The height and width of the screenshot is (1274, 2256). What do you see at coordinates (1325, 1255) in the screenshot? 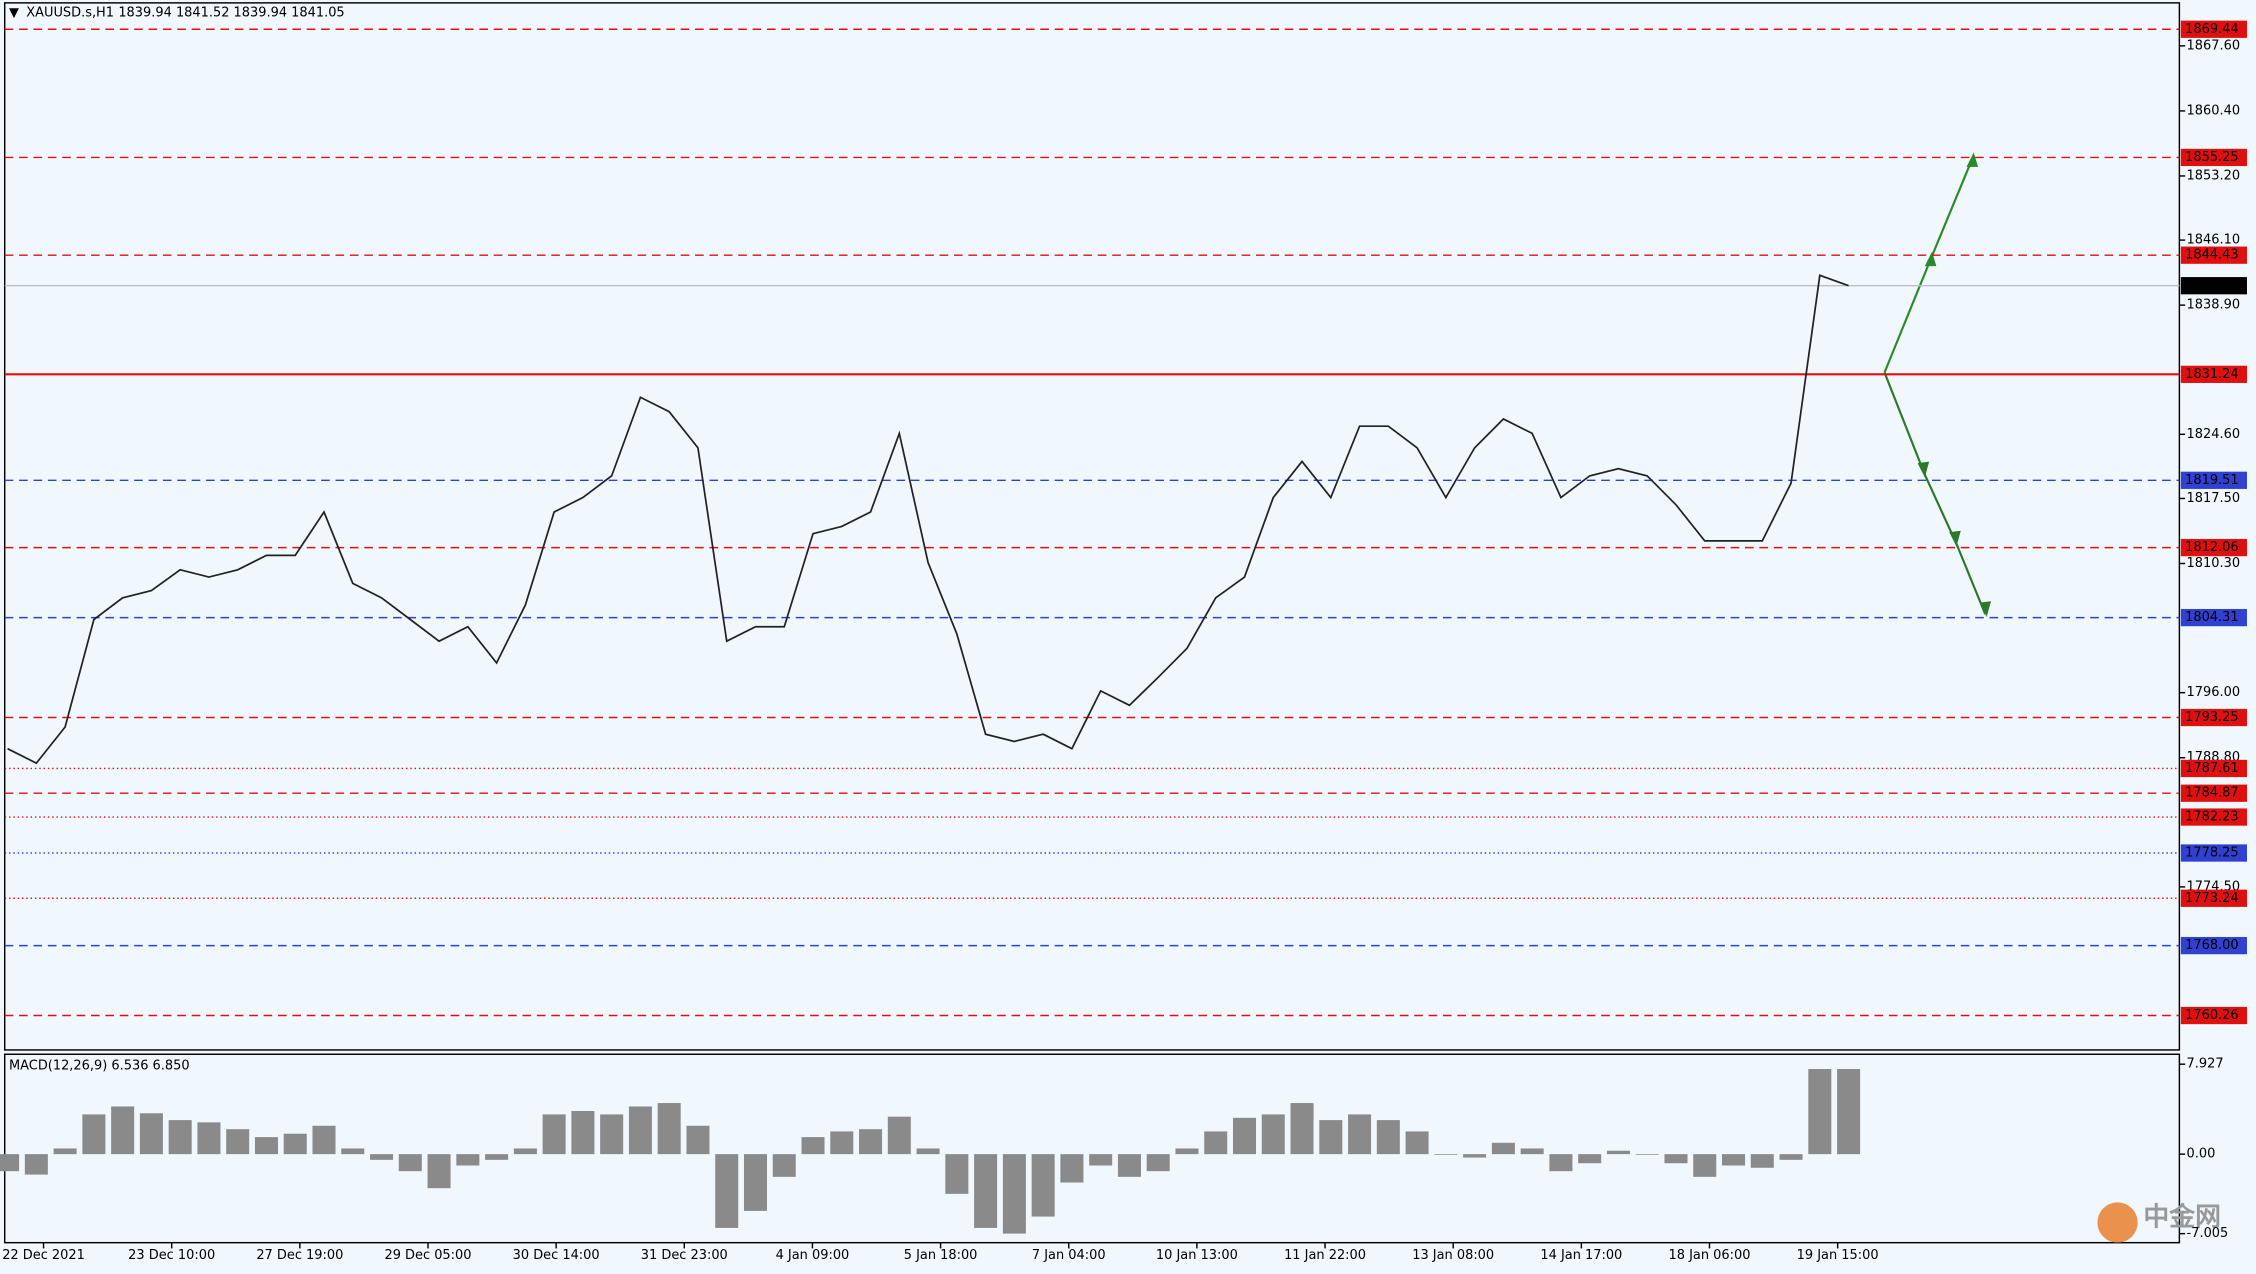
I see `x-tick-label: 11 Jan 22:00` at bounding box center [1325, 1255].